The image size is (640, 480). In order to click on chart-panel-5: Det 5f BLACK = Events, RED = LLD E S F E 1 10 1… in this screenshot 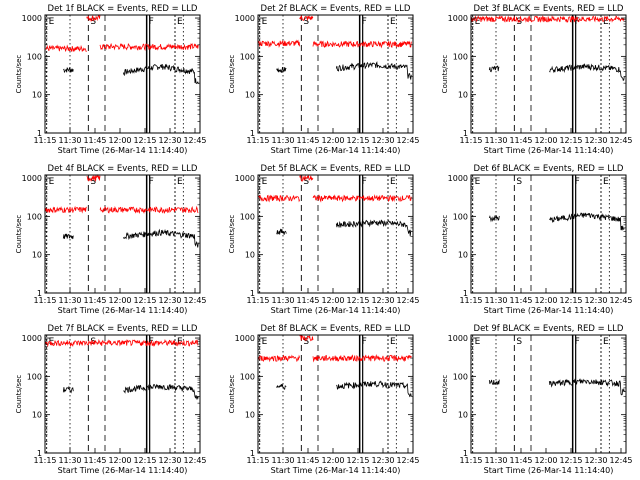, I will do `click(324, 239)`.